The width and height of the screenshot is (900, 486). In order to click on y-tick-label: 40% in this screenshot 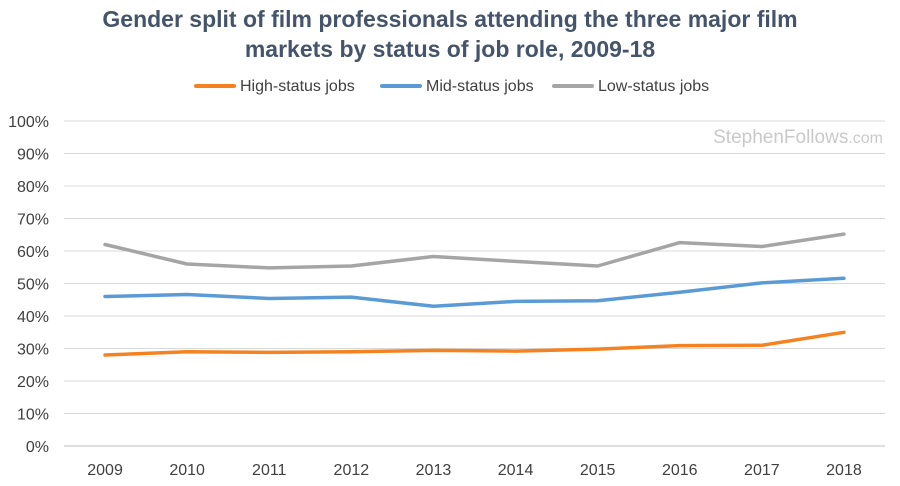, I will do `click(33, 317)`.